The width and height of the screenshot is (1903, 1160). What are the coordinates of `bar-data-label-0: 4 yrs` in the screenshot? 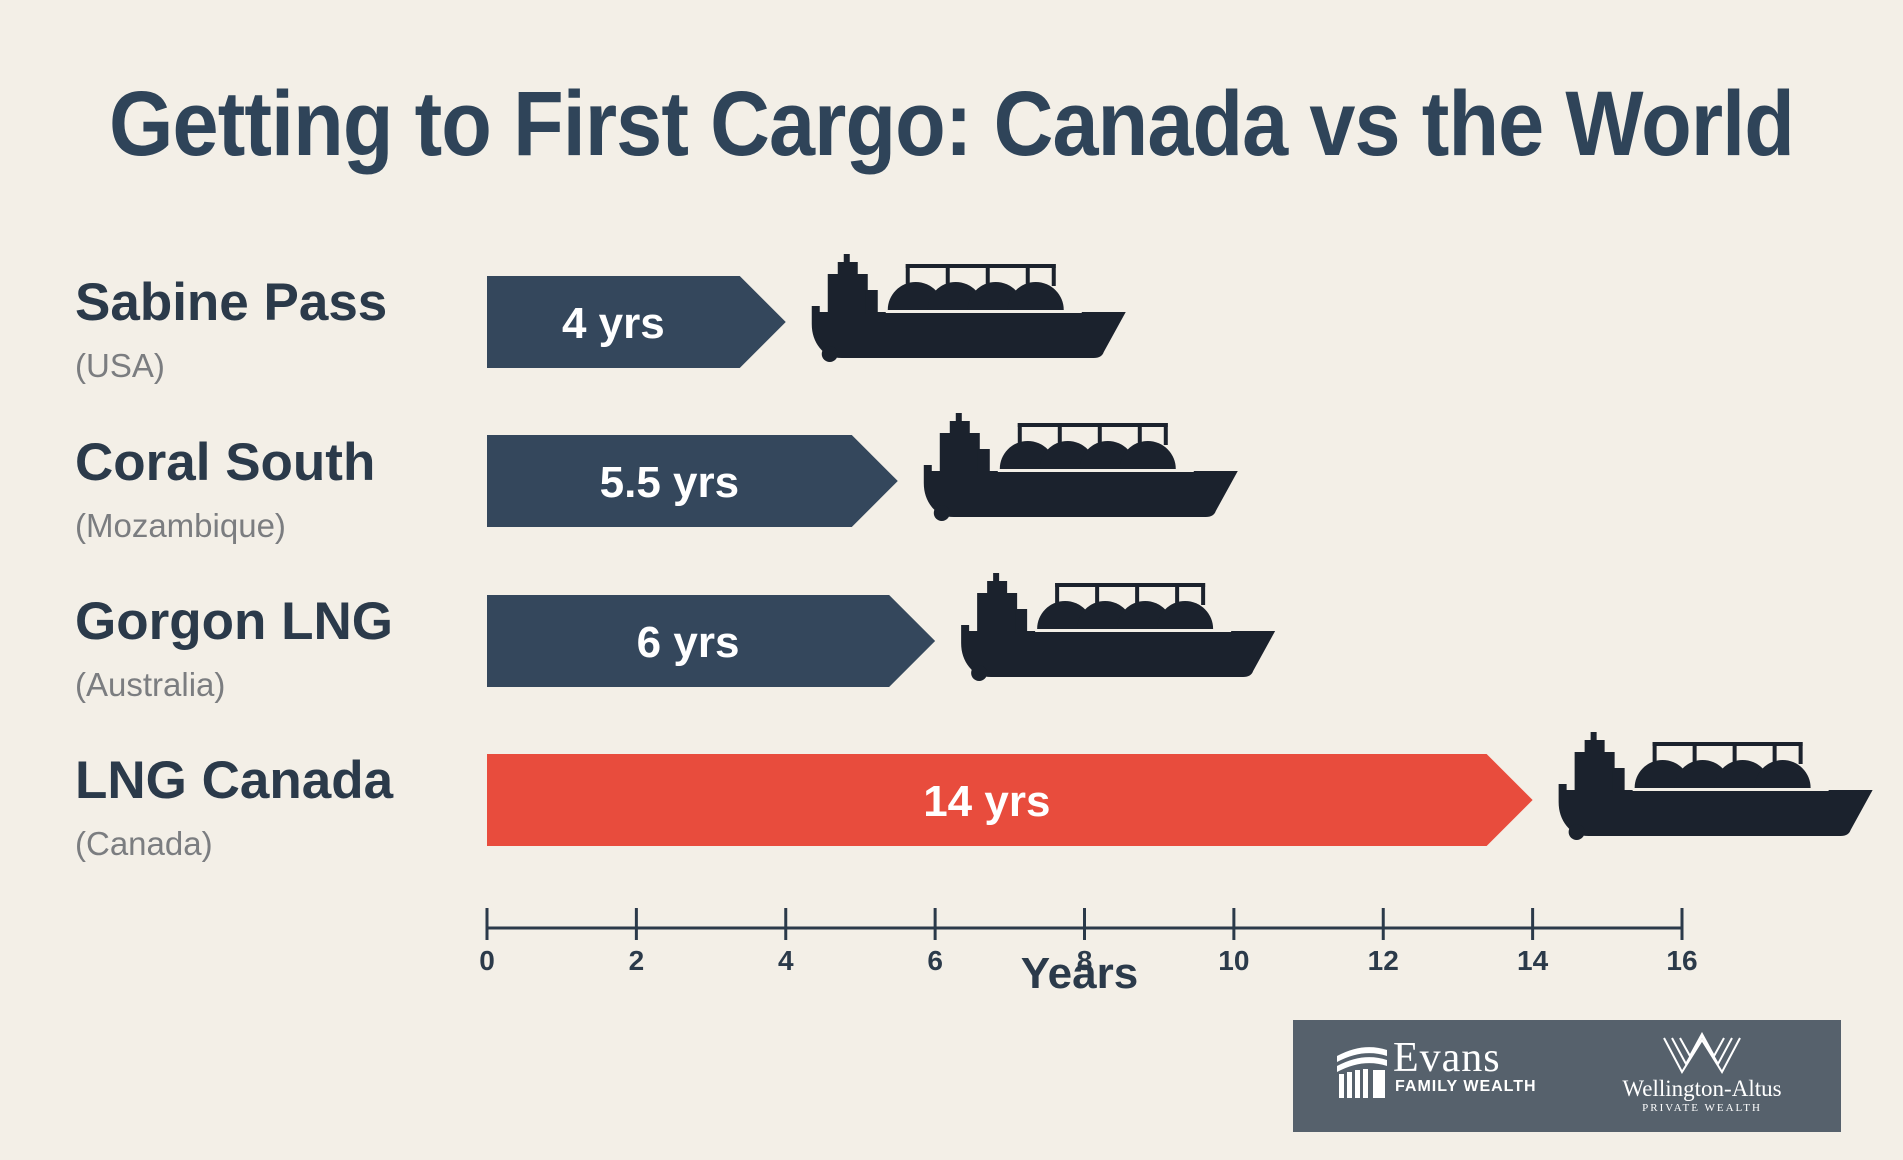 It's located at (613, 323).